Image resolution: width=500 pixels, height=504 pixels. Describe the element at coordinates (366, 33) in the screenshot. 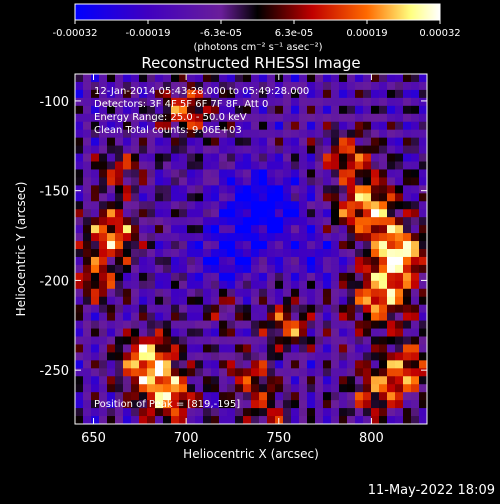

I see `colorbar-tick-label: 0.00019` at that location.